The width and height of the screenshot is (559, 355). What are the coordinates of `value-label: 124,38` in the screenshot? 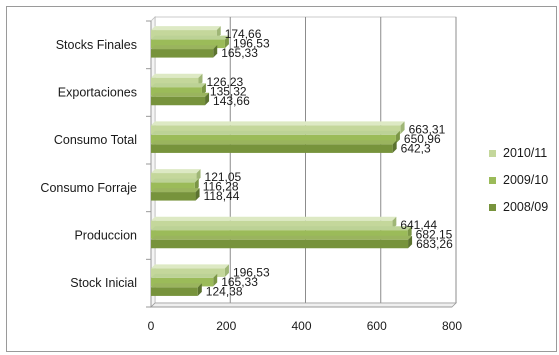 It's located at (224, 291).